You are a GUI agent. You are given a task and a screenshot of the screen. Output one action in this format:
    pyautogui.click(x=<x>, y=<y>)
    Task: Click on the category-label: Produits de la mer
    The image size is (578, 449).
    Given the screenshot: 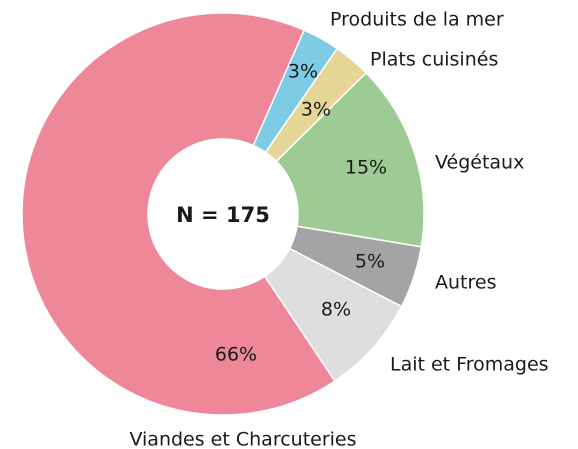 What is the action you would take?
    pyautogui.click(x=417, y=20)
    